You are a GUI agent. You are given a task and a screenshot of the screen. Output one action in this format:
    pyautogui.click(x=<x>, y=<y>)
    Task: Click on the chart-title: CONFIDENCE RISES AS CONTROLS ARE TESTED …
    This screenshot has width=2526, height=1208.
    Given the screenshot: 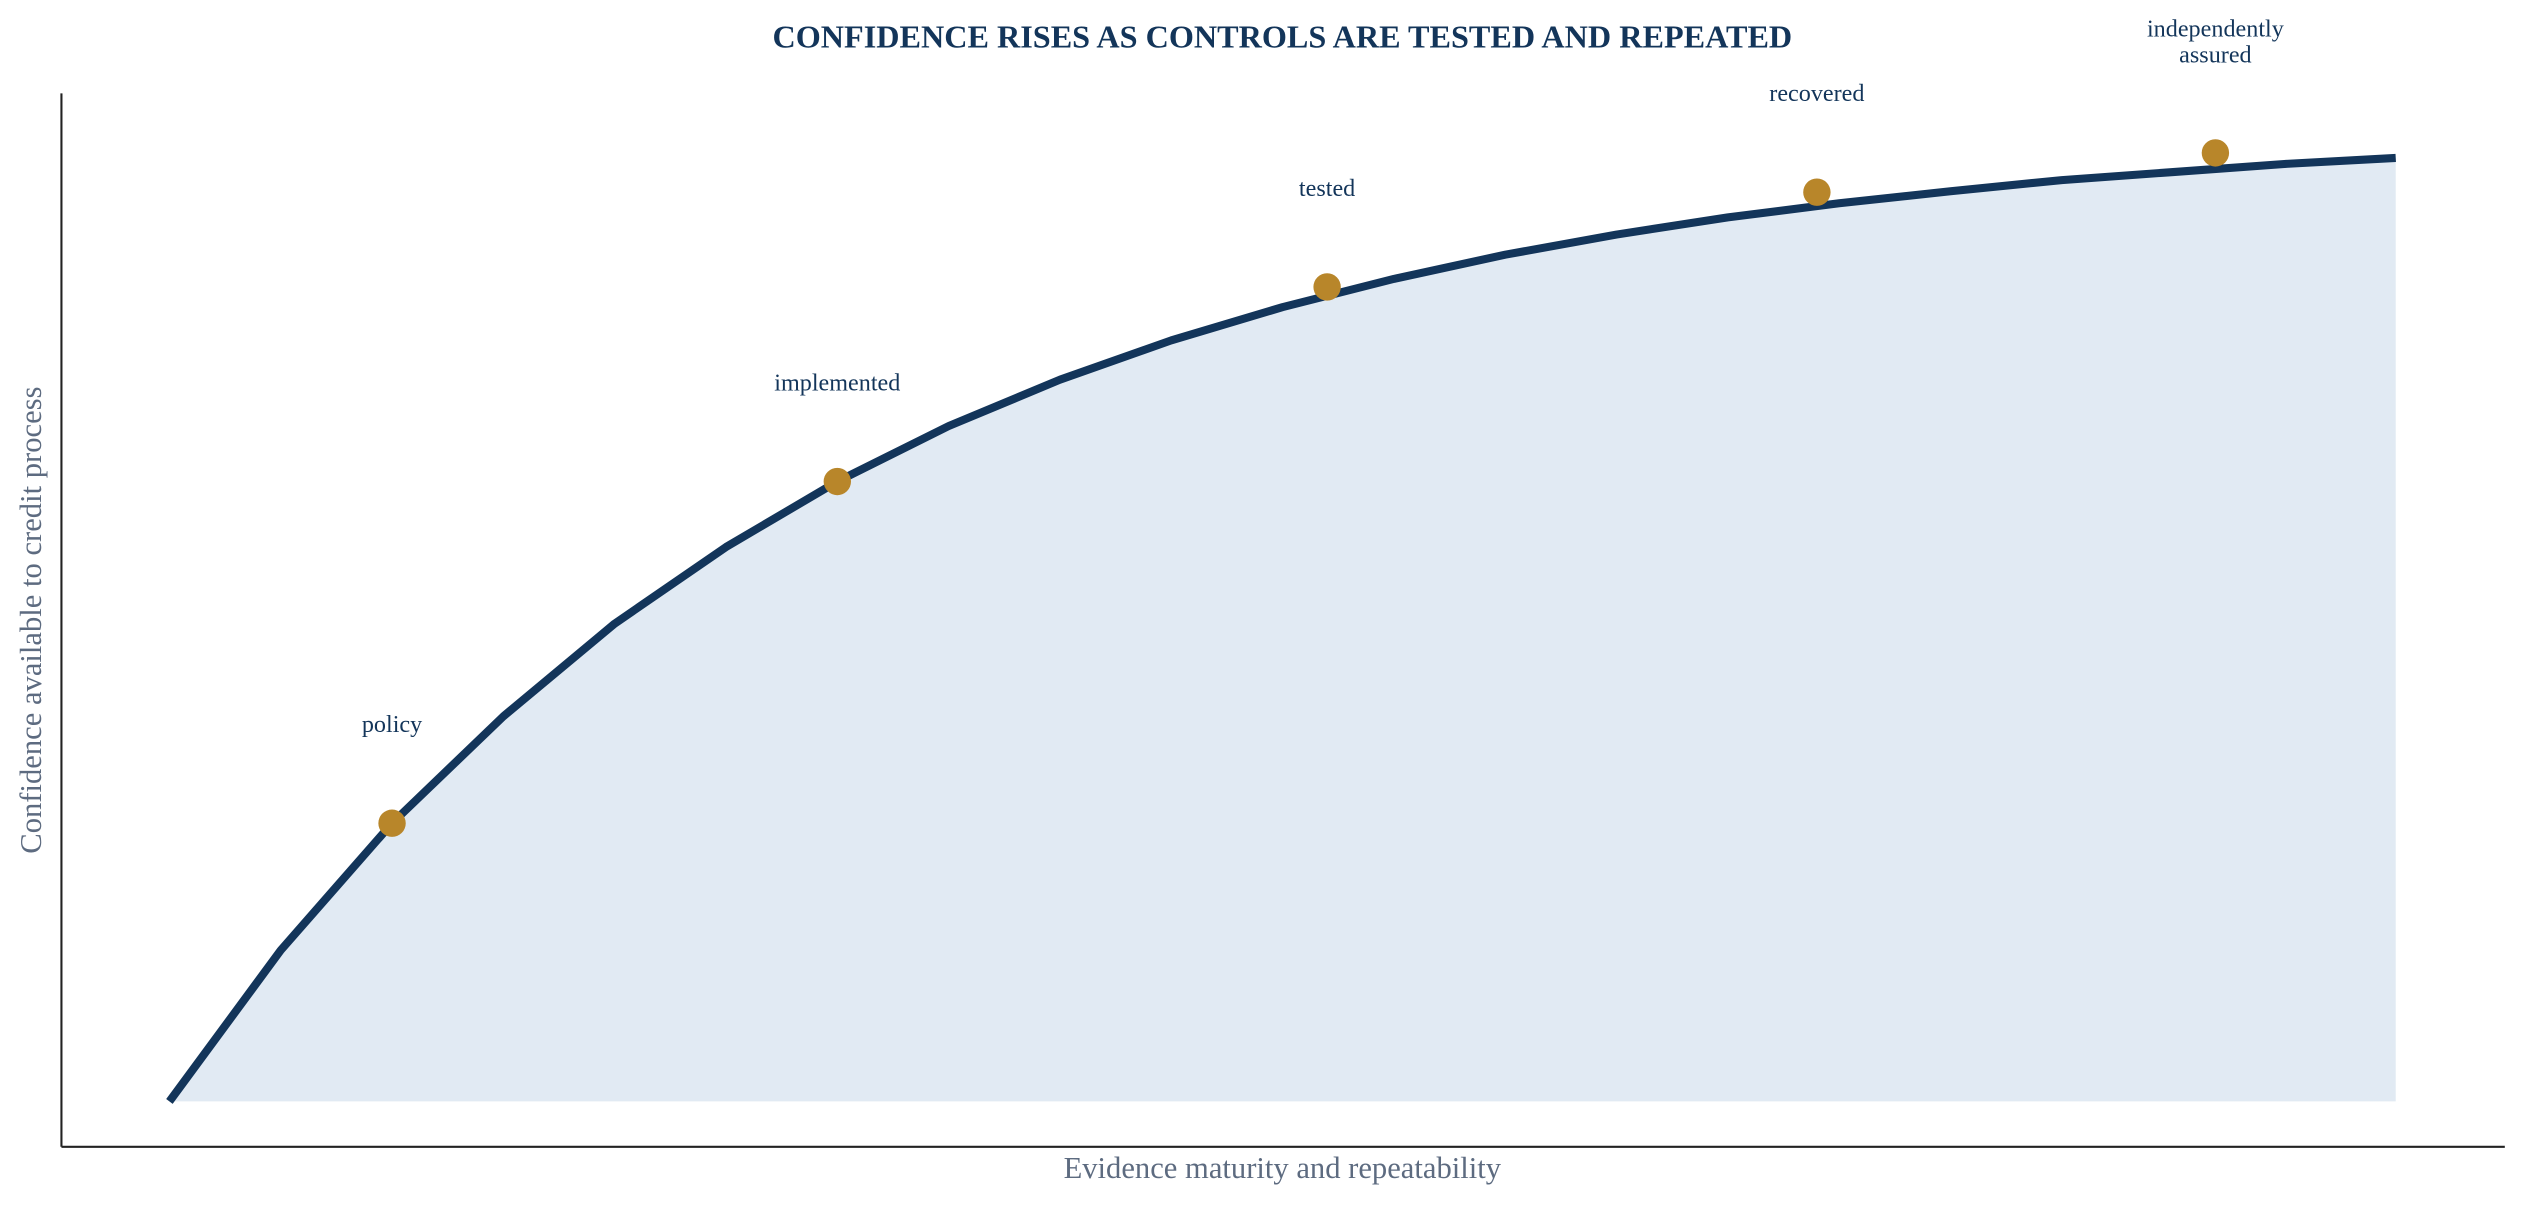 What is the action you would take?
    pyautogui.click(x=1282, y=37)
    